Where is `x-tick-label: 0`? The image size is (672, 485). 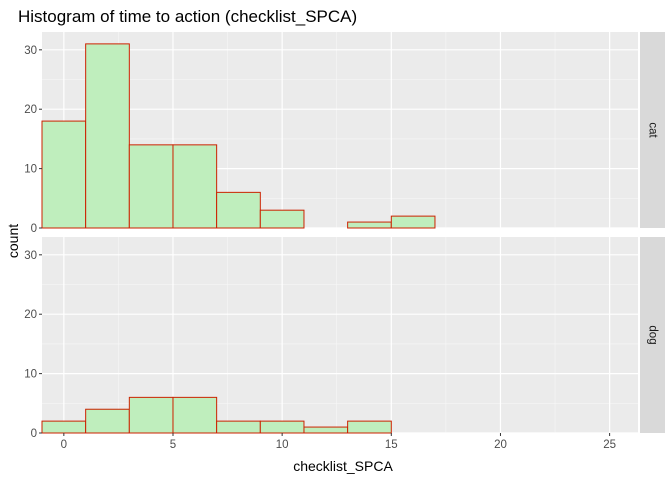 x-tick-label: 0 is located at coordinates (64, 445).